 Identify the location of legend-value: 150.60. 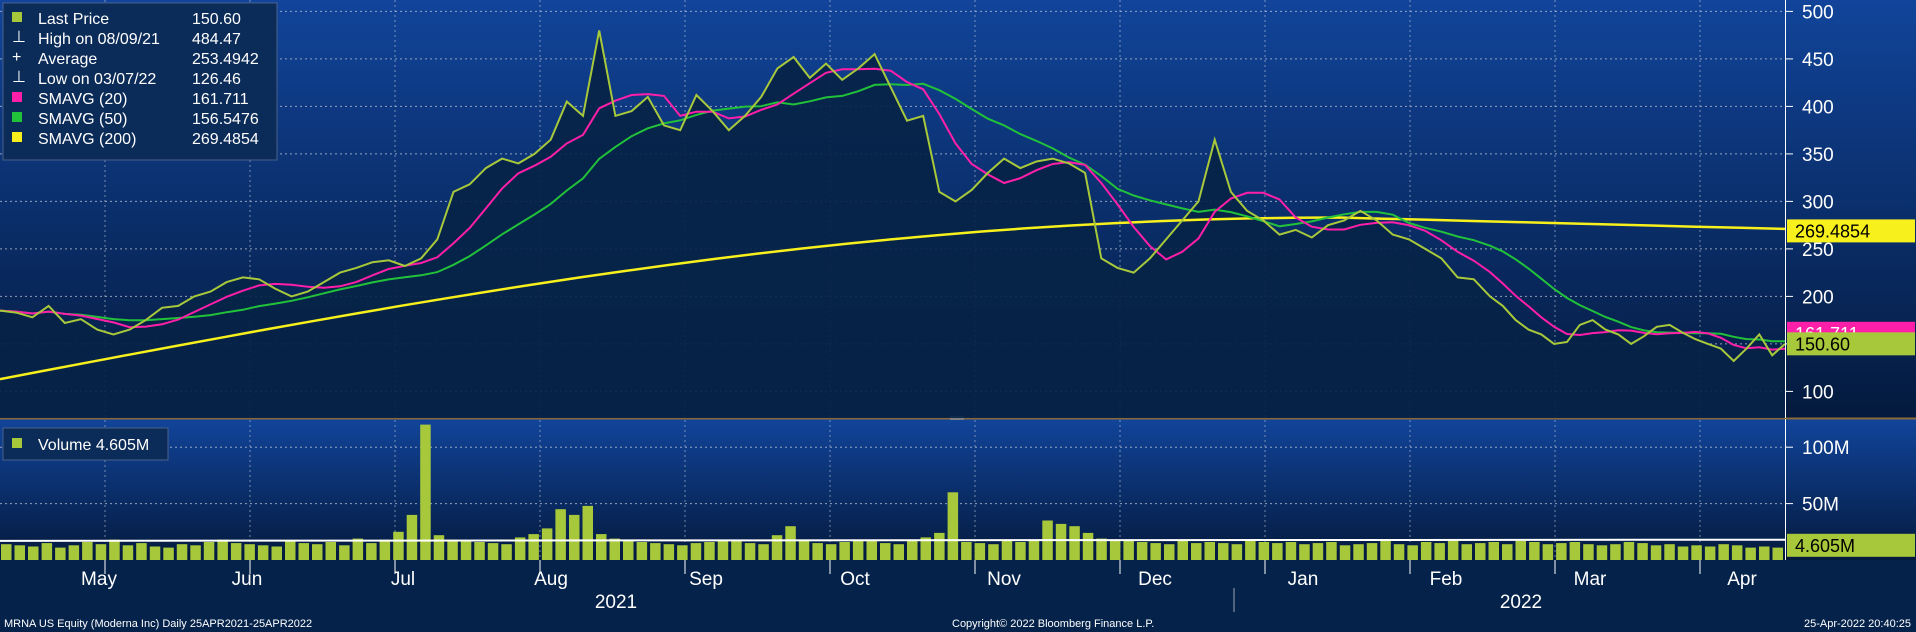
(216, 19).